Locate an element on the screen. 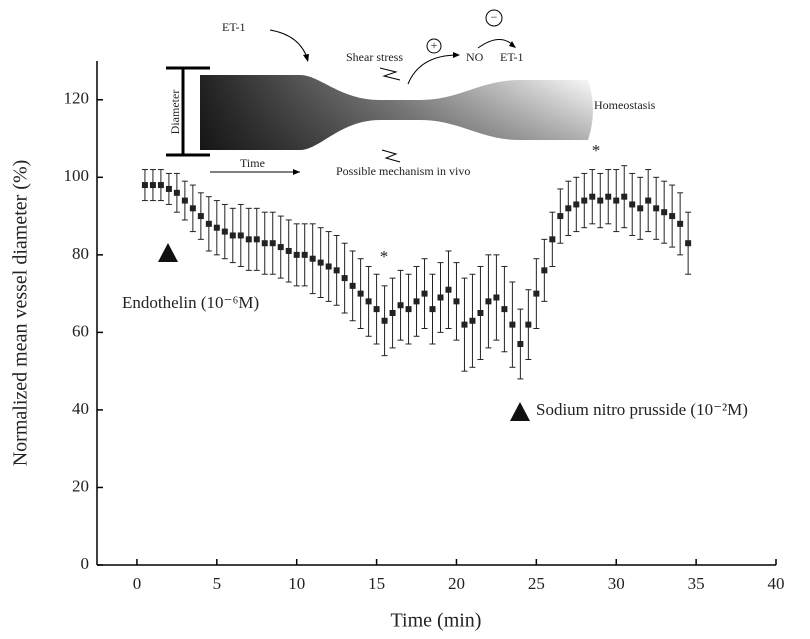 The height and width of the screenshot is (639, 810). annotation: Endothelin (10⁻⁶M) is located at coordinates (190, 302).